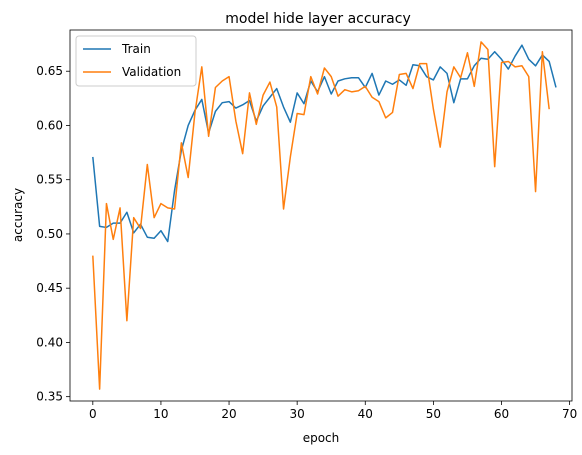 This screenshot has width=582, height=455. I want to click on x-tick-label: 30, so click(297, 414).